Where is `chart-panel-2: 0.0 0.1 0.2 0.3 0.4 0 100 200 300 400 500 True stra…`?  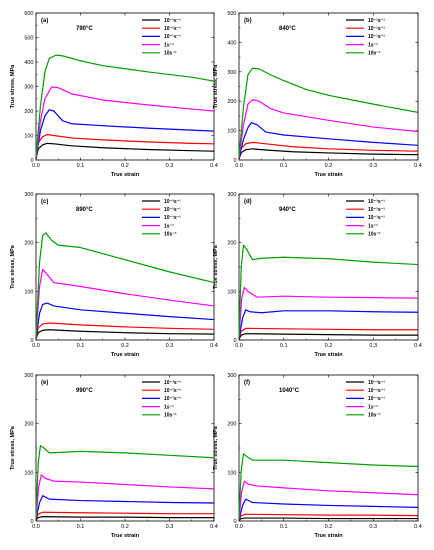 chart-panel-2: 0.0 0.1 0.2 0.3 0.4 0 100 200 300 400 500 True stra… is located at coordinates (317, 94).